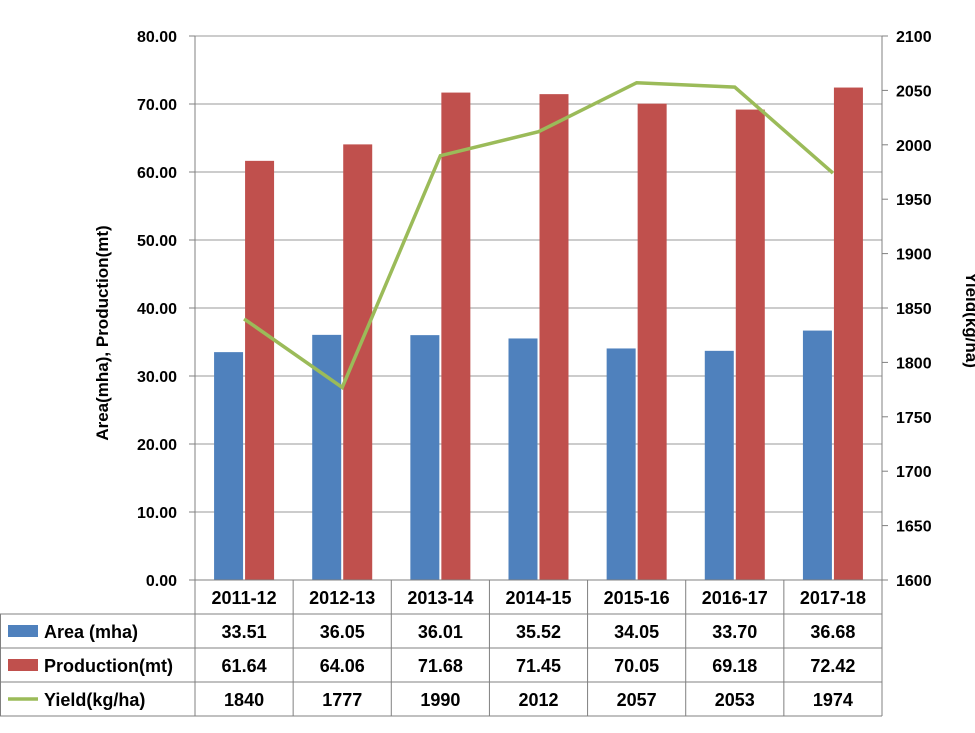 This screenshot has width=975, height=733. Describe the element at coordinates (342, 700) in the screenshot. I see `data-label: 1777` at that location.